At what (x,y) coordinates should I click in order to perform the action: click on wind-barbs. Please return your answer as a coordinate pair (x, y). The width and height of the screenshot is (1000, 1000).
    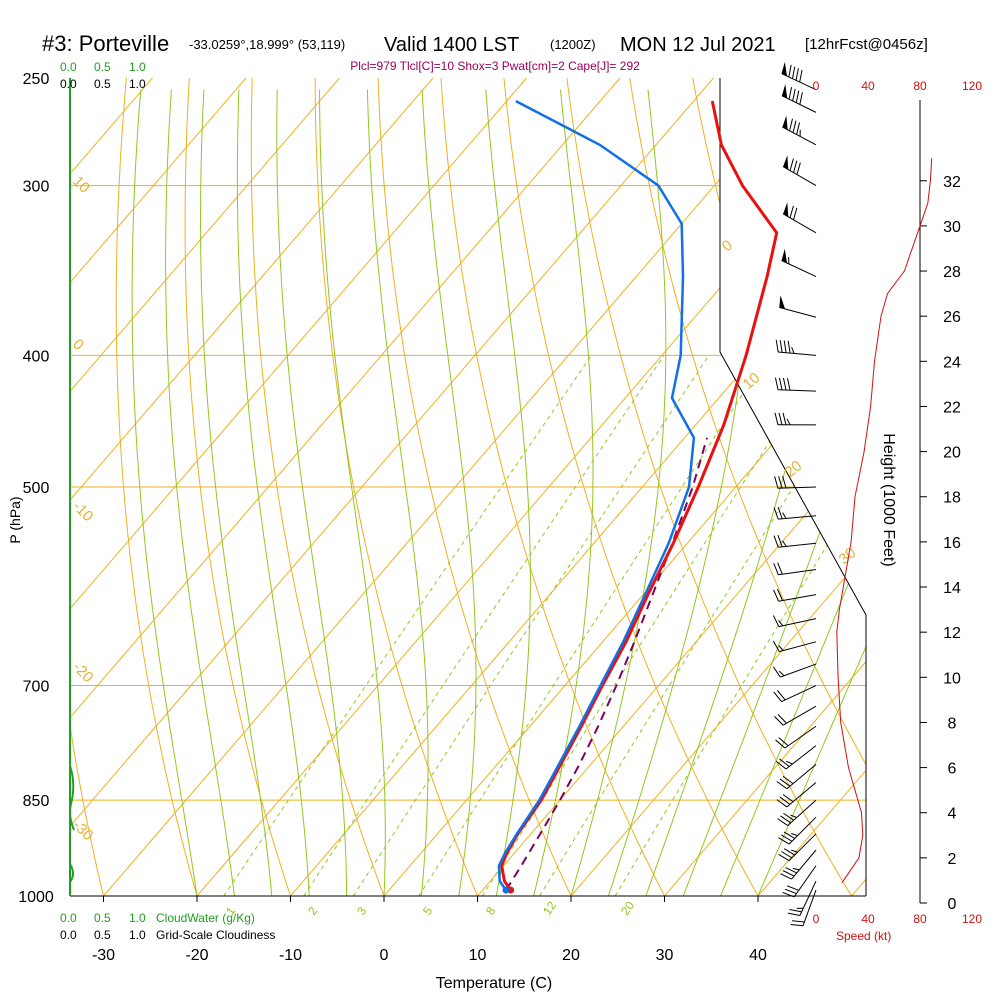
    Looking at the image, I should click on (794, 494).